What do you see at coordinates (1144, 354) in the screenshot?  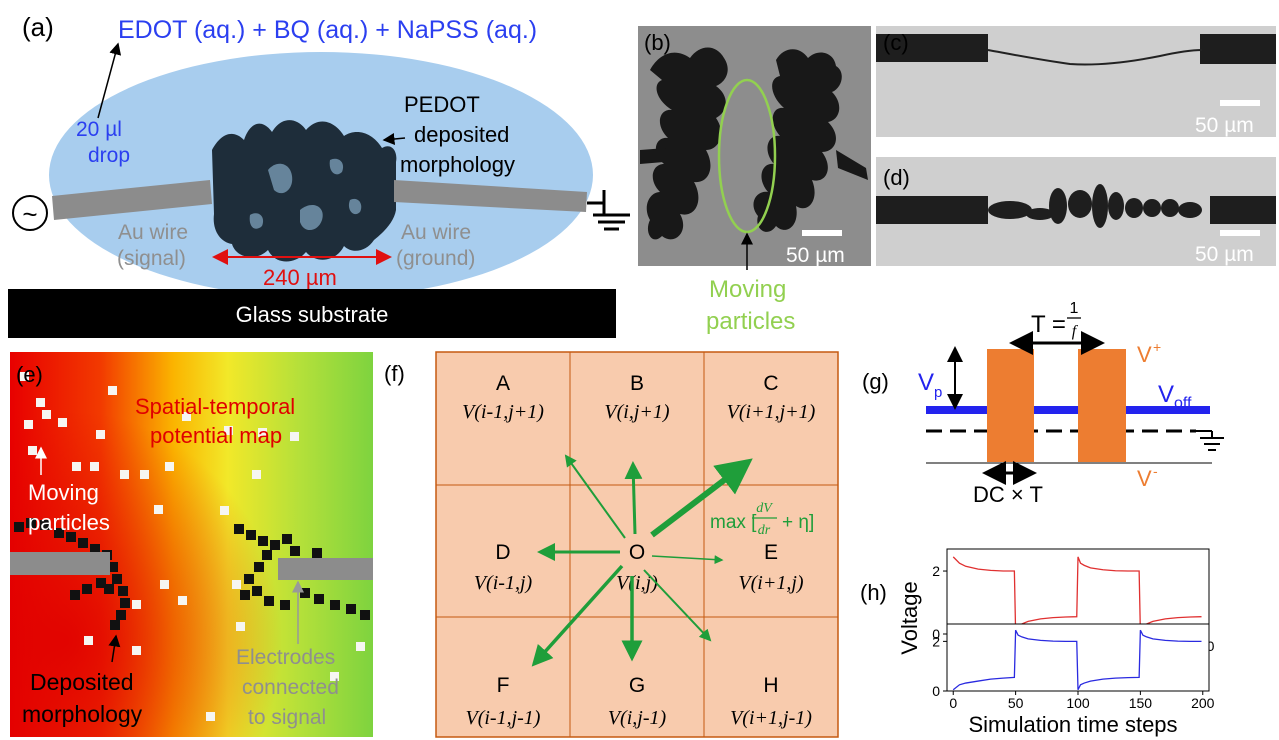 I see `vplus-label: V` at bounding box center [1144, 354].